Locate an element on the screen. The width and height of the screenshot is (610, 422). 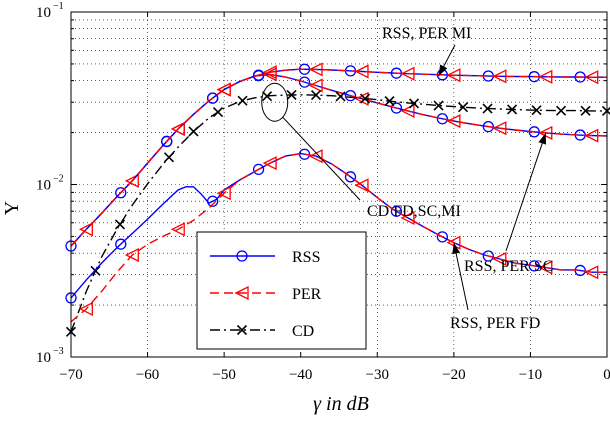
y-axis-label: Υ is located at coordinates (12, 208).